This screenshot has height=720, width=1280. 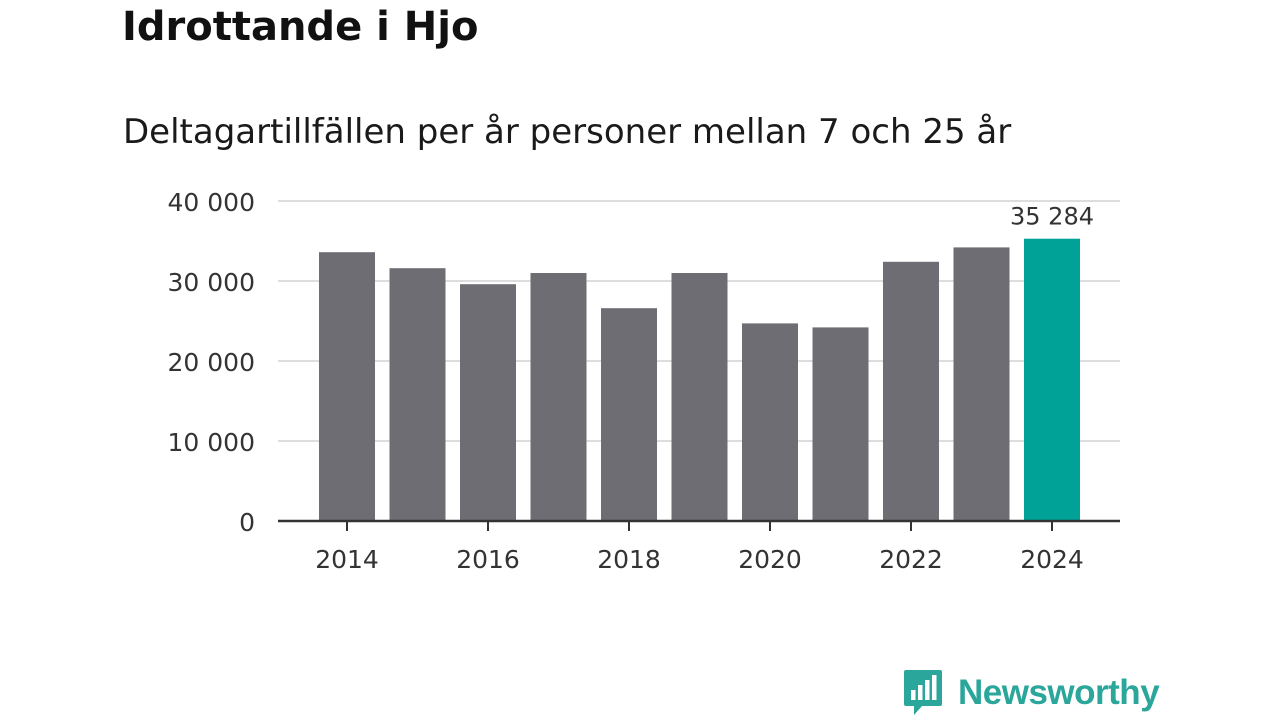 I want to click on x-tick-label: 2022, so click(x=911, y=559).